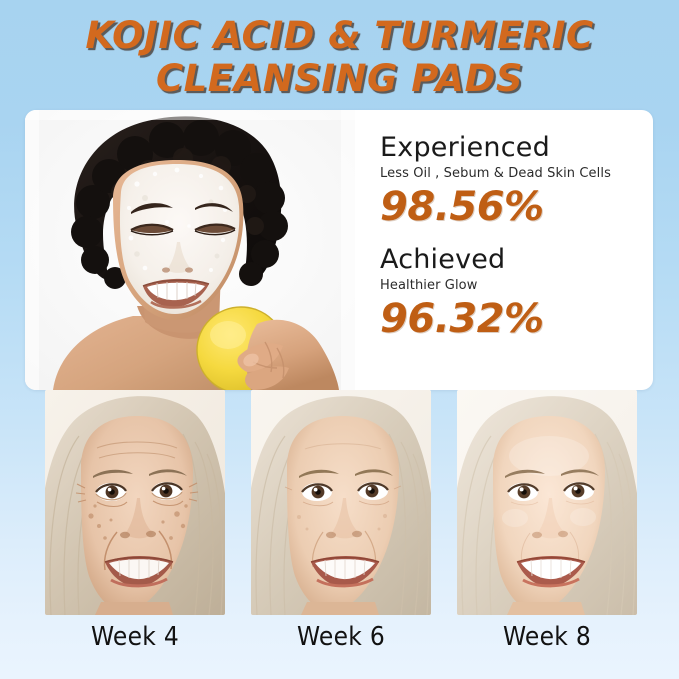 The image size is (679, 679). I want to click on stat-heading: Achieved, so click(443, 259).